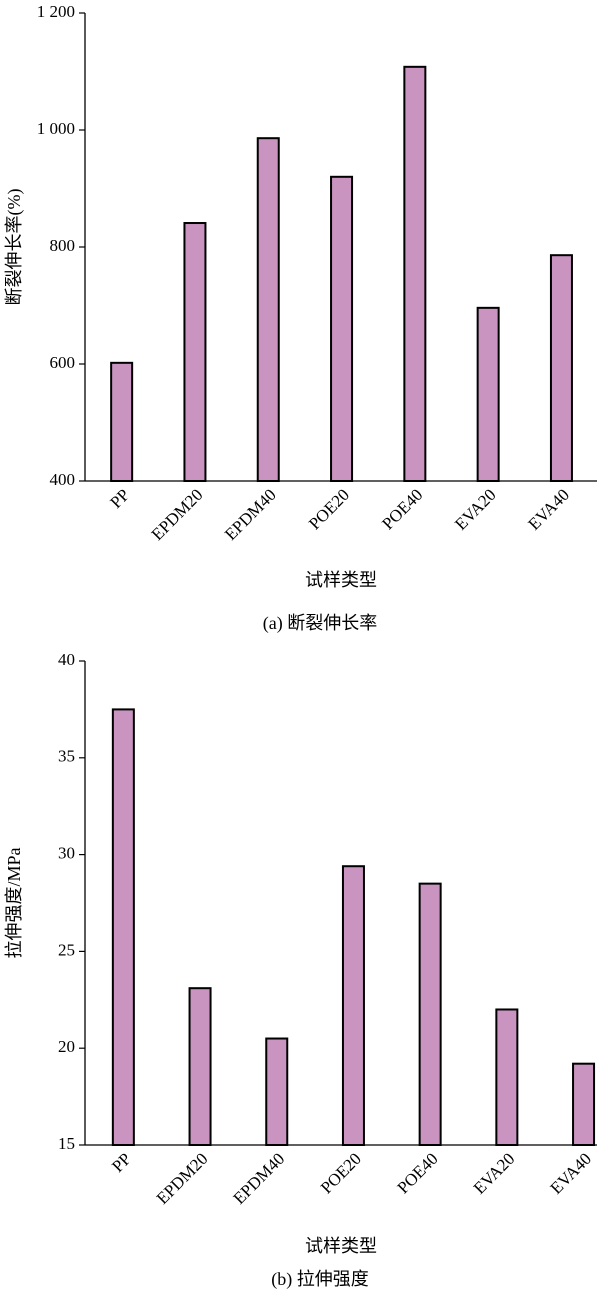  What do you see at coordinates (66, 853) in the screenshot?
I see `y-tick-label: 30` at bounding box center [66, 853].